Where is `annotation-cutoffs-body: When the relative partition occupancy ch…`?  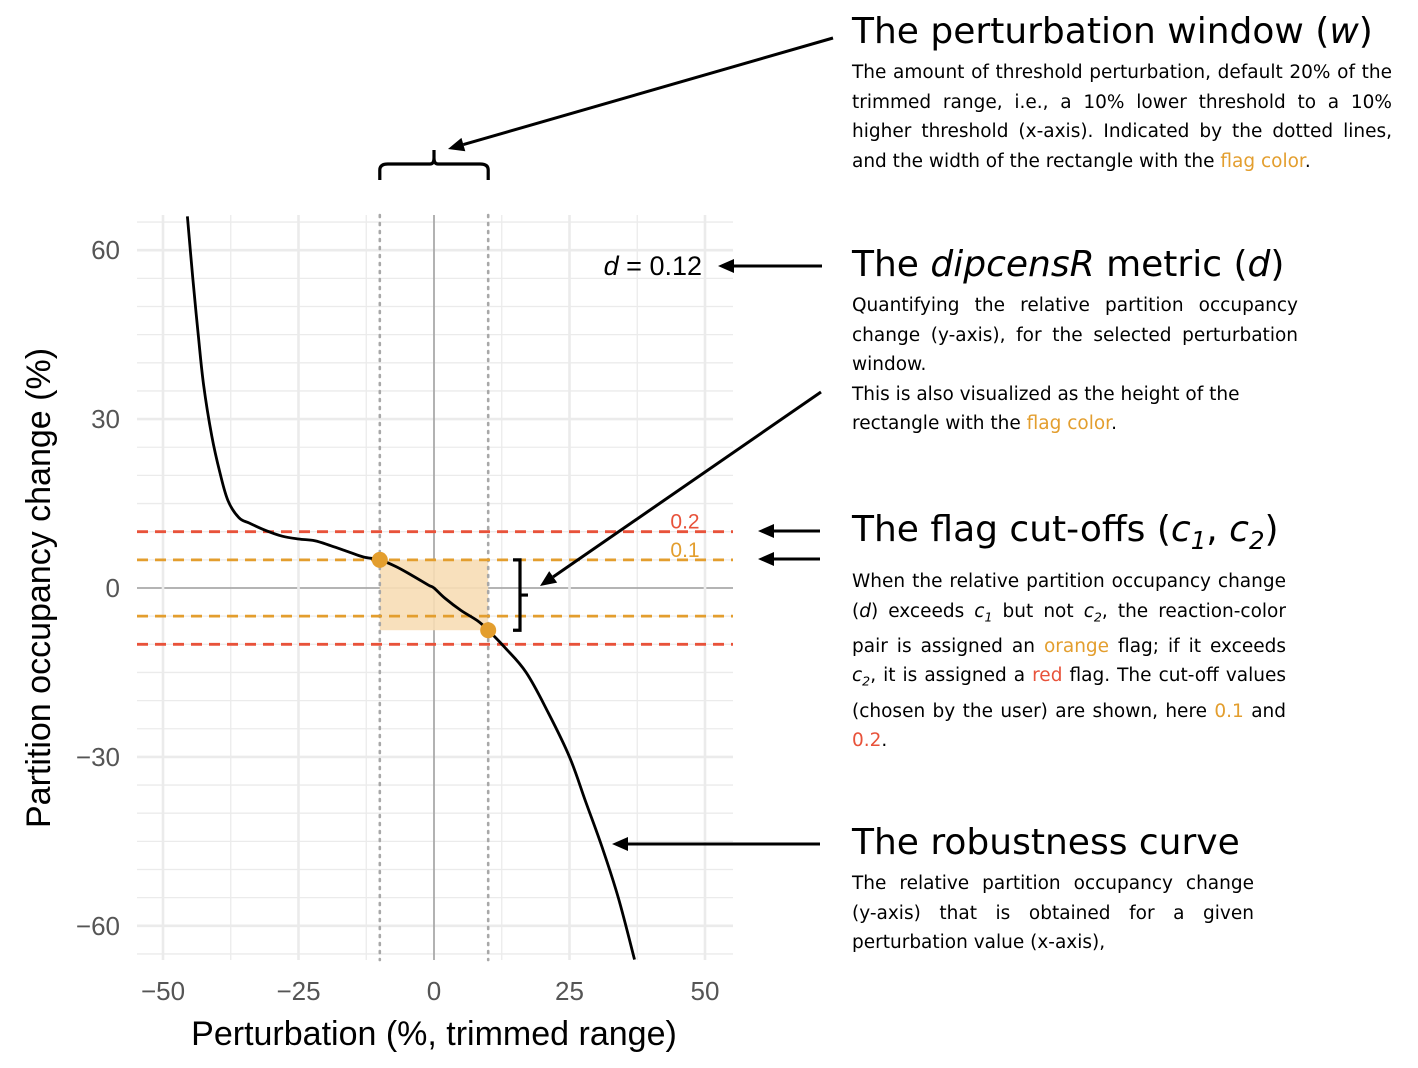 annotation-cutoffs-body: When the relative partition occupancy ch… is located at coordinates (1069, 661).